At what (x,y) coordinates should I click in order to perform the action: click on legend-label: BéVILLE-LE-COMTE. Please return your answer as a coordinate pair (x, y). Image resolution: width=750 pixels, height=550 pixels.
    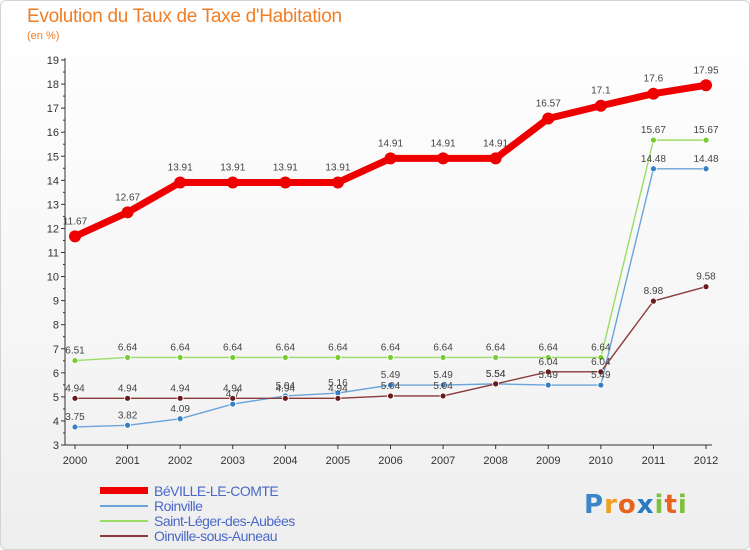
    Looking at the image, I should click on (216, 491).